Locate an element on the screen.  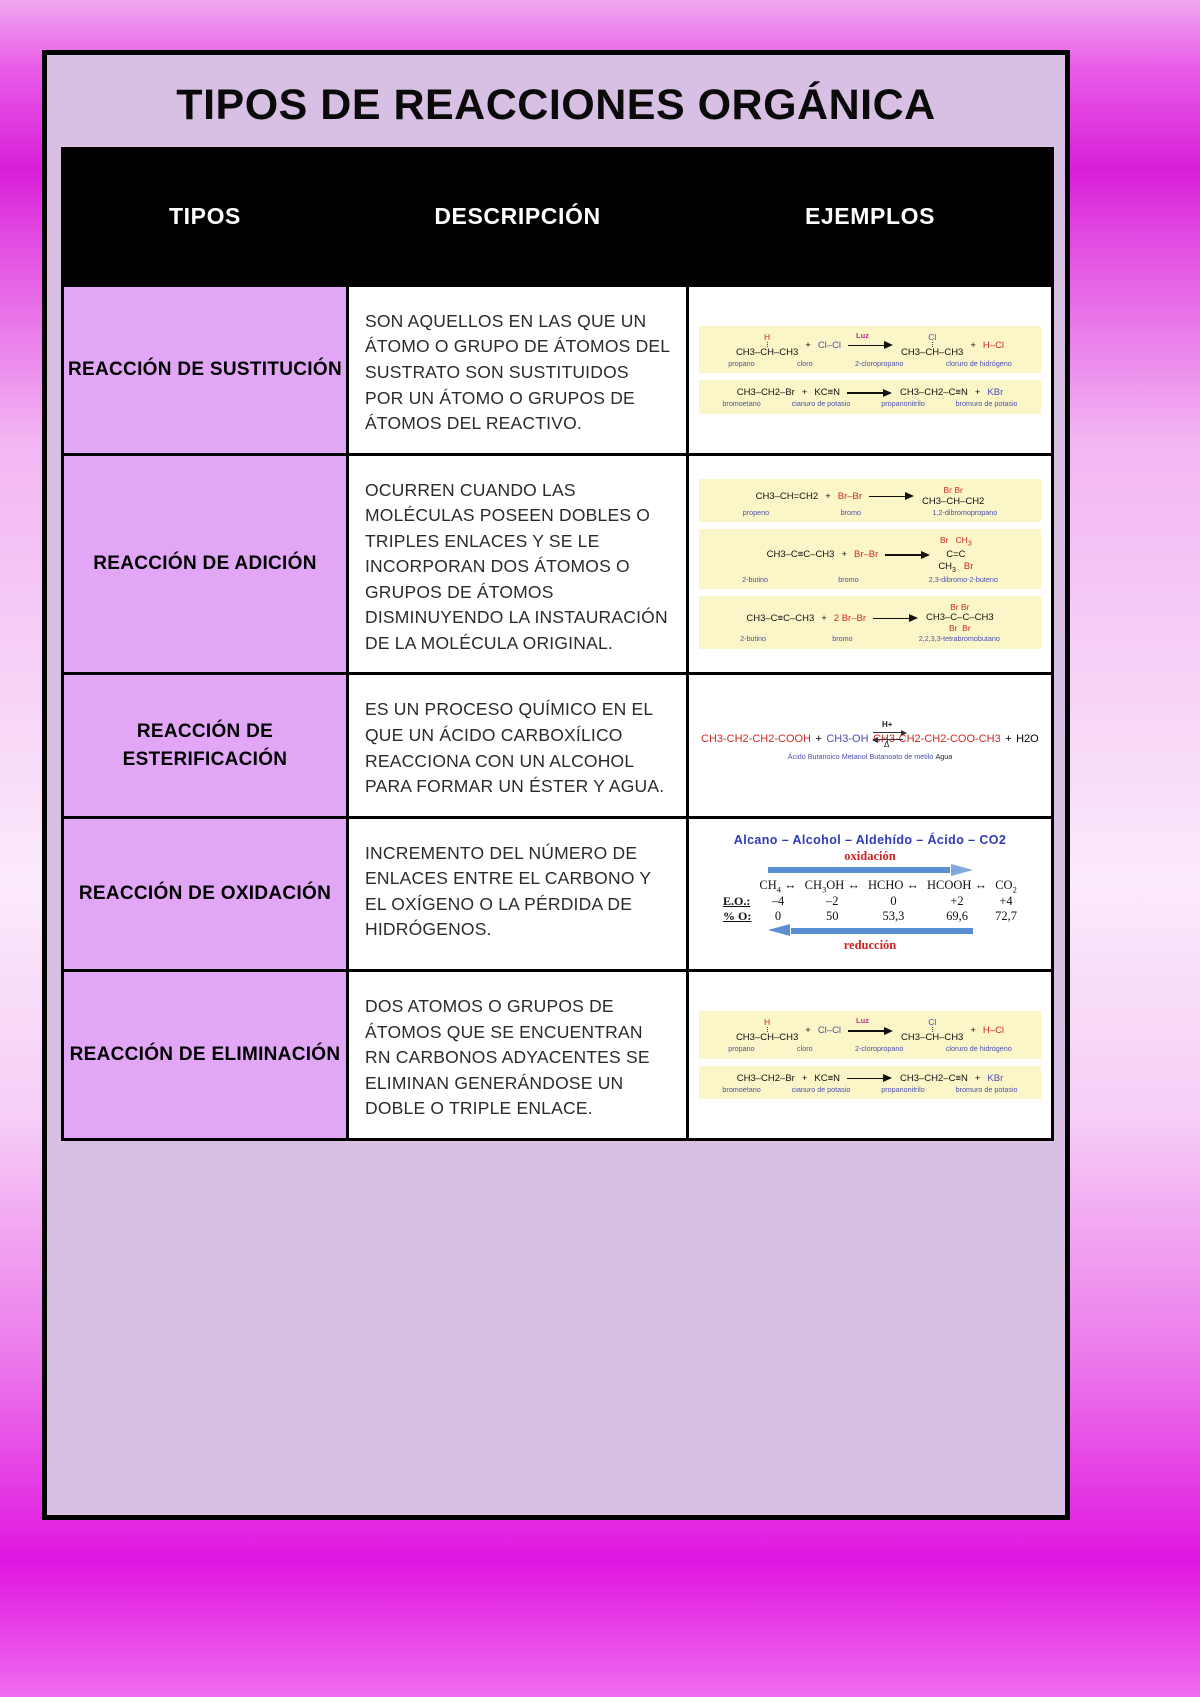
substituent-label: H is located at coordinates (767, 1021).